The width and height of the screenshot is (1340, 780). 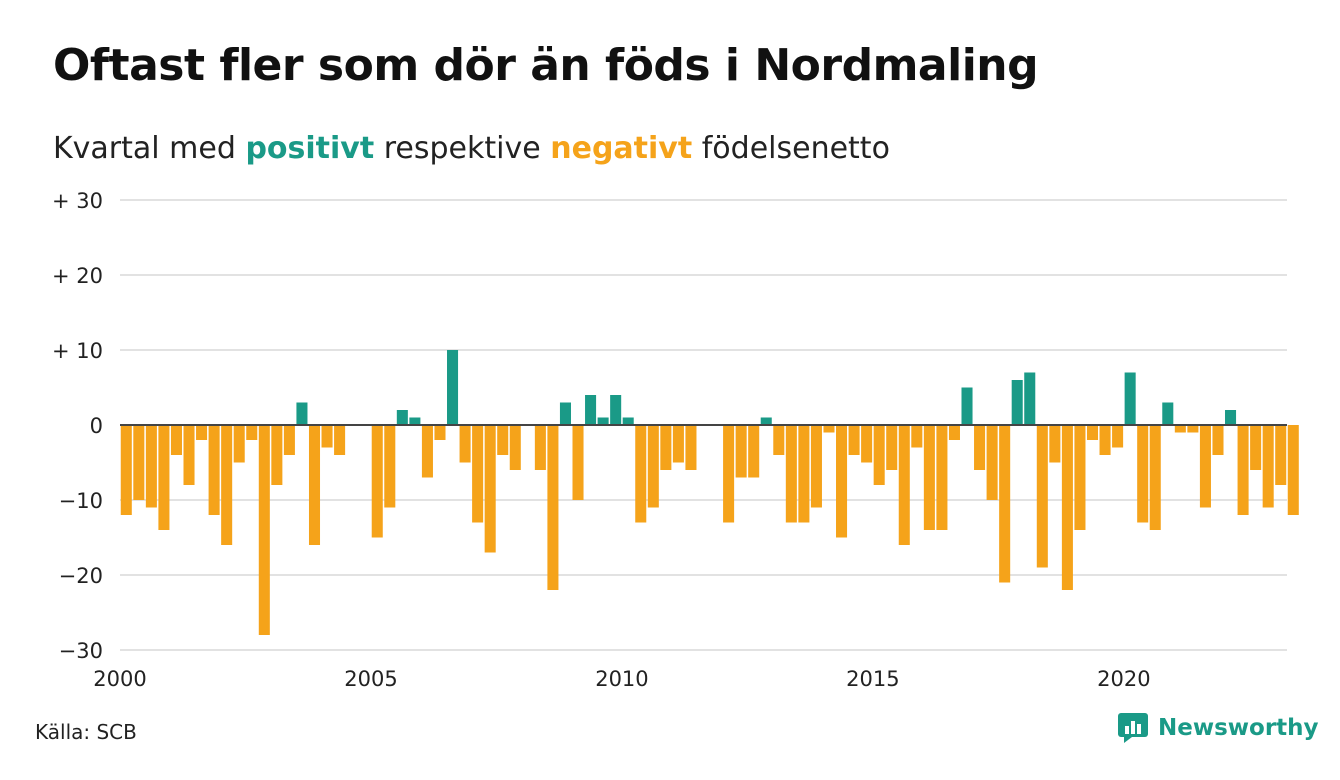 I want to click on x-tick-label: 2020, so click(x=1123, y=679).